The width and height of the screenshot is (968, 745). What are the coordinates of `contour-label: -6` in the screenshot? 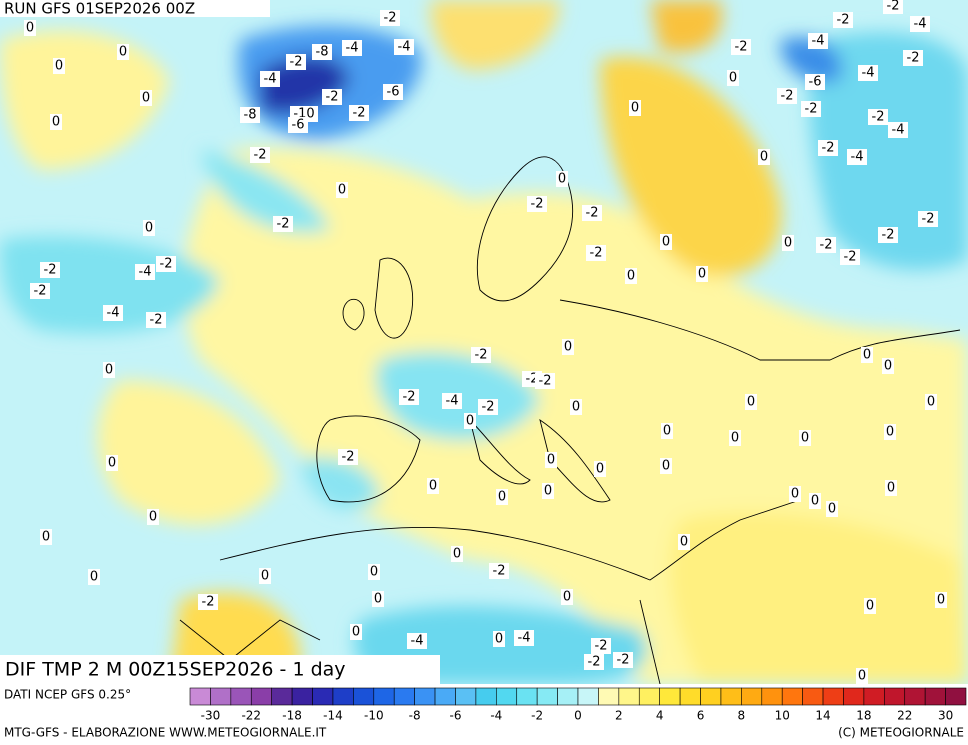 It's located at (815, 82).